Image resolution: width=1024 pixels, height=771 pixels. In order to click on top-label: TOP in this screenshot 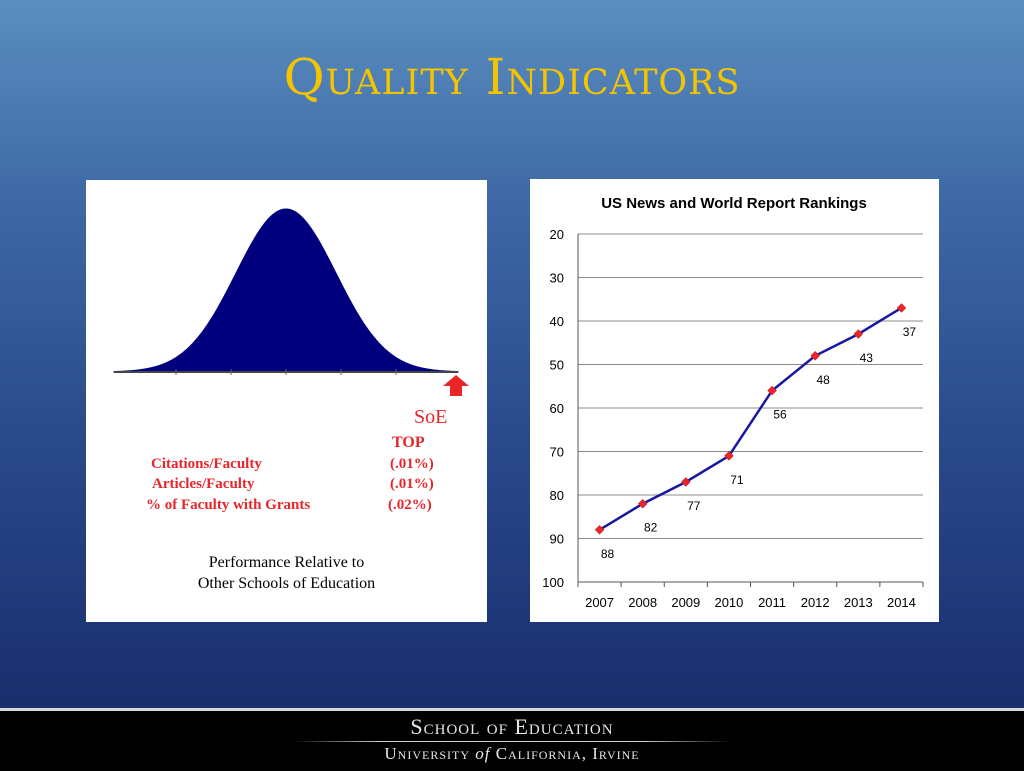, I will do `click(408, 442)`.